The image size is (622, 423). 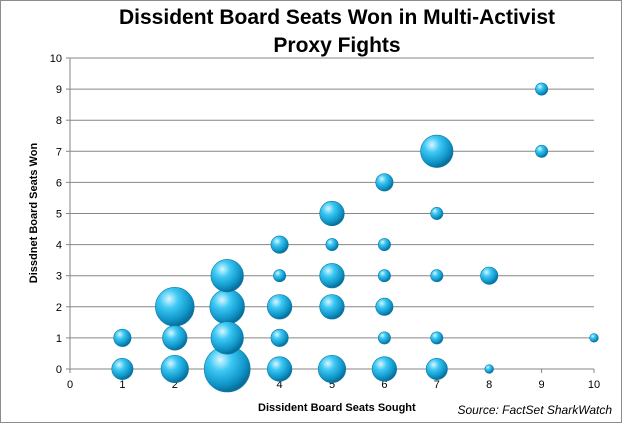 I want to click on y-tick-label: 3, so click(x=59, y=277).